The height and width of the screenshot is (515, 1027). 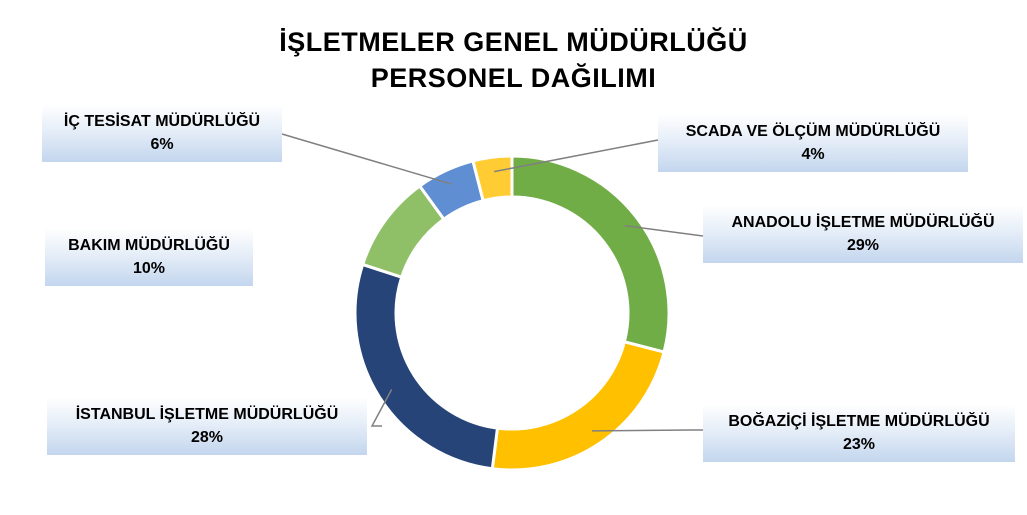 What do you see at coordinates (813, 154) in the screenshot?
I see `label-value: 4%` at bounding box center [813, 154].